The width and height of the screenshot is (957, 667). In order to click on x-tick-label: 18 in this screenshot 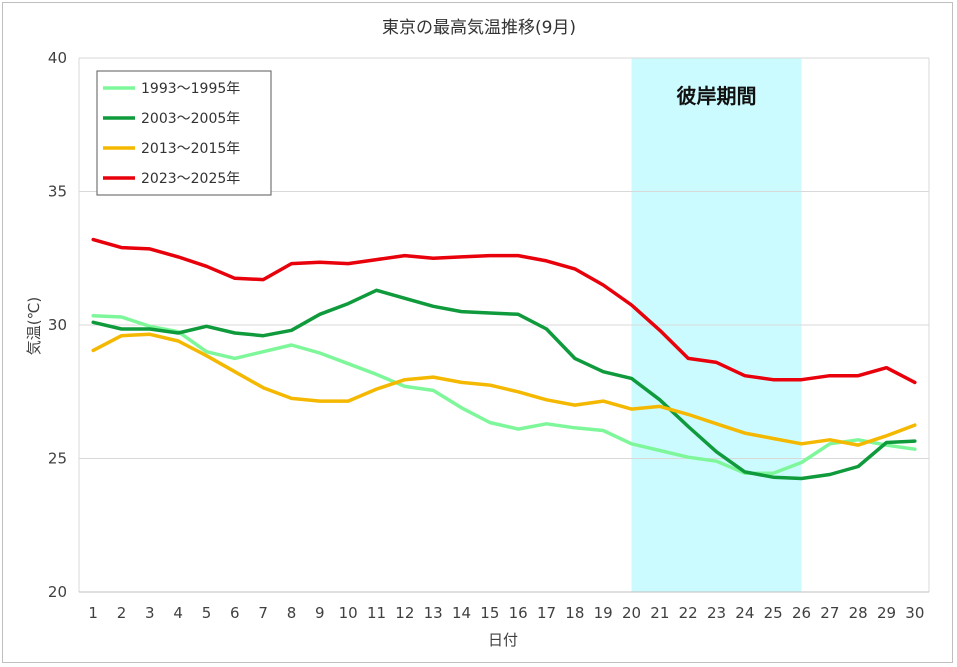, I will do `click(574, 613)`.